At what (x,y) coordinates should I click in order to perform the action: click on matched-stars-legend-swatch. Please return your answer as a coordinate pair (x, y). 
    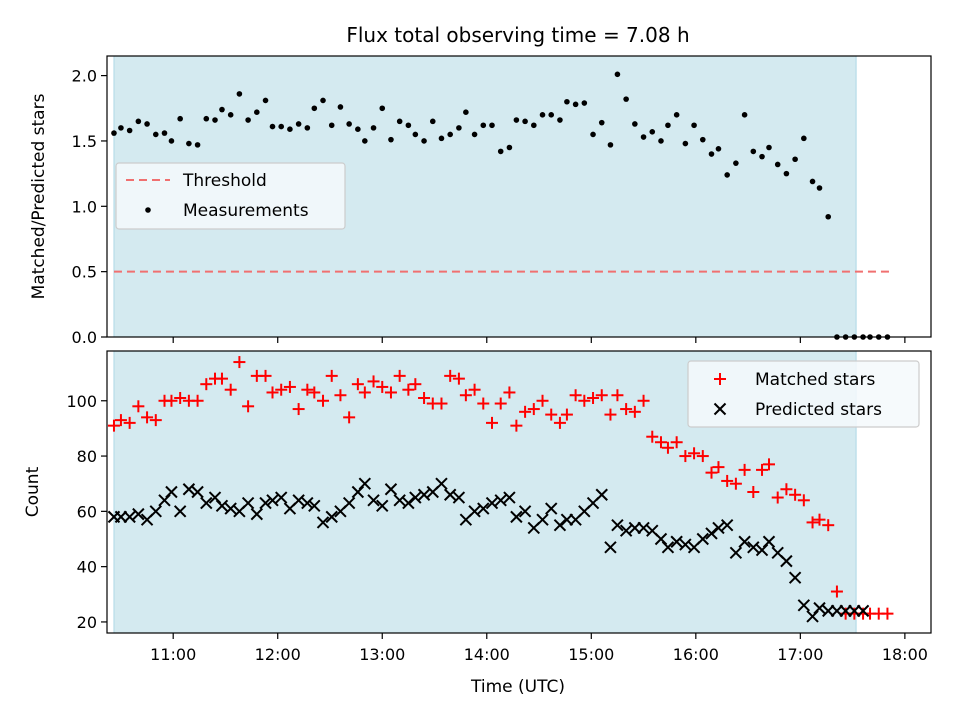
    Looking at the image, I should click on (720, 379).